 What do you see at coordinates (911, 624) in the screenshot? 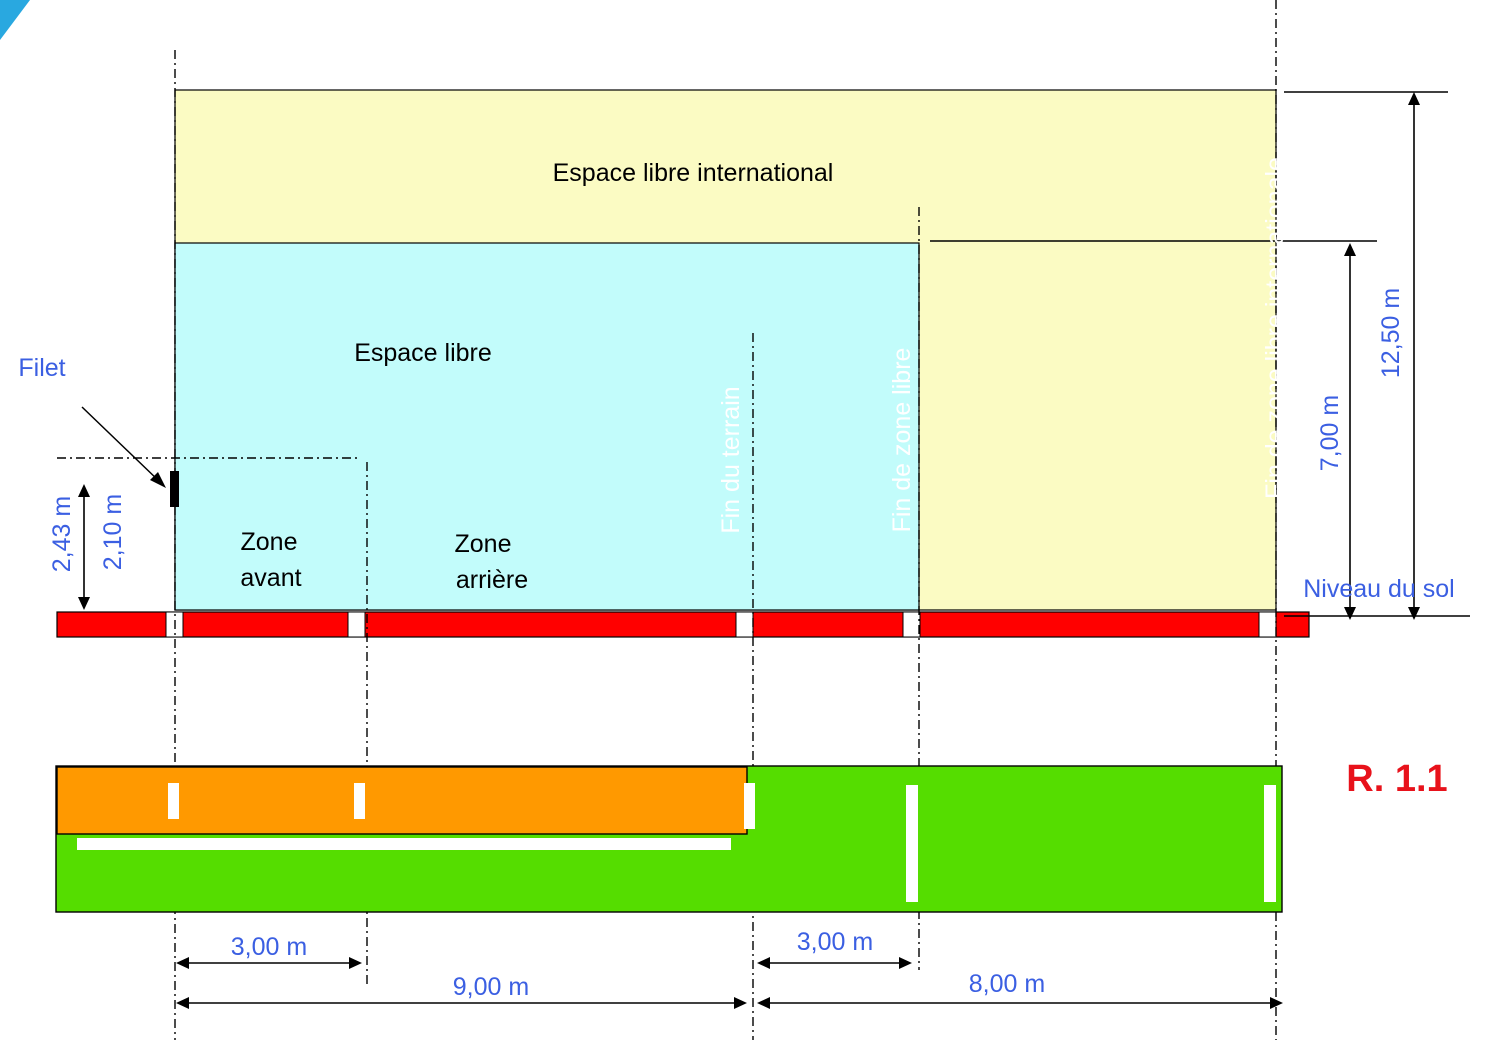
I see `ground-marker-free-zone` at bounding box center [911, 624].